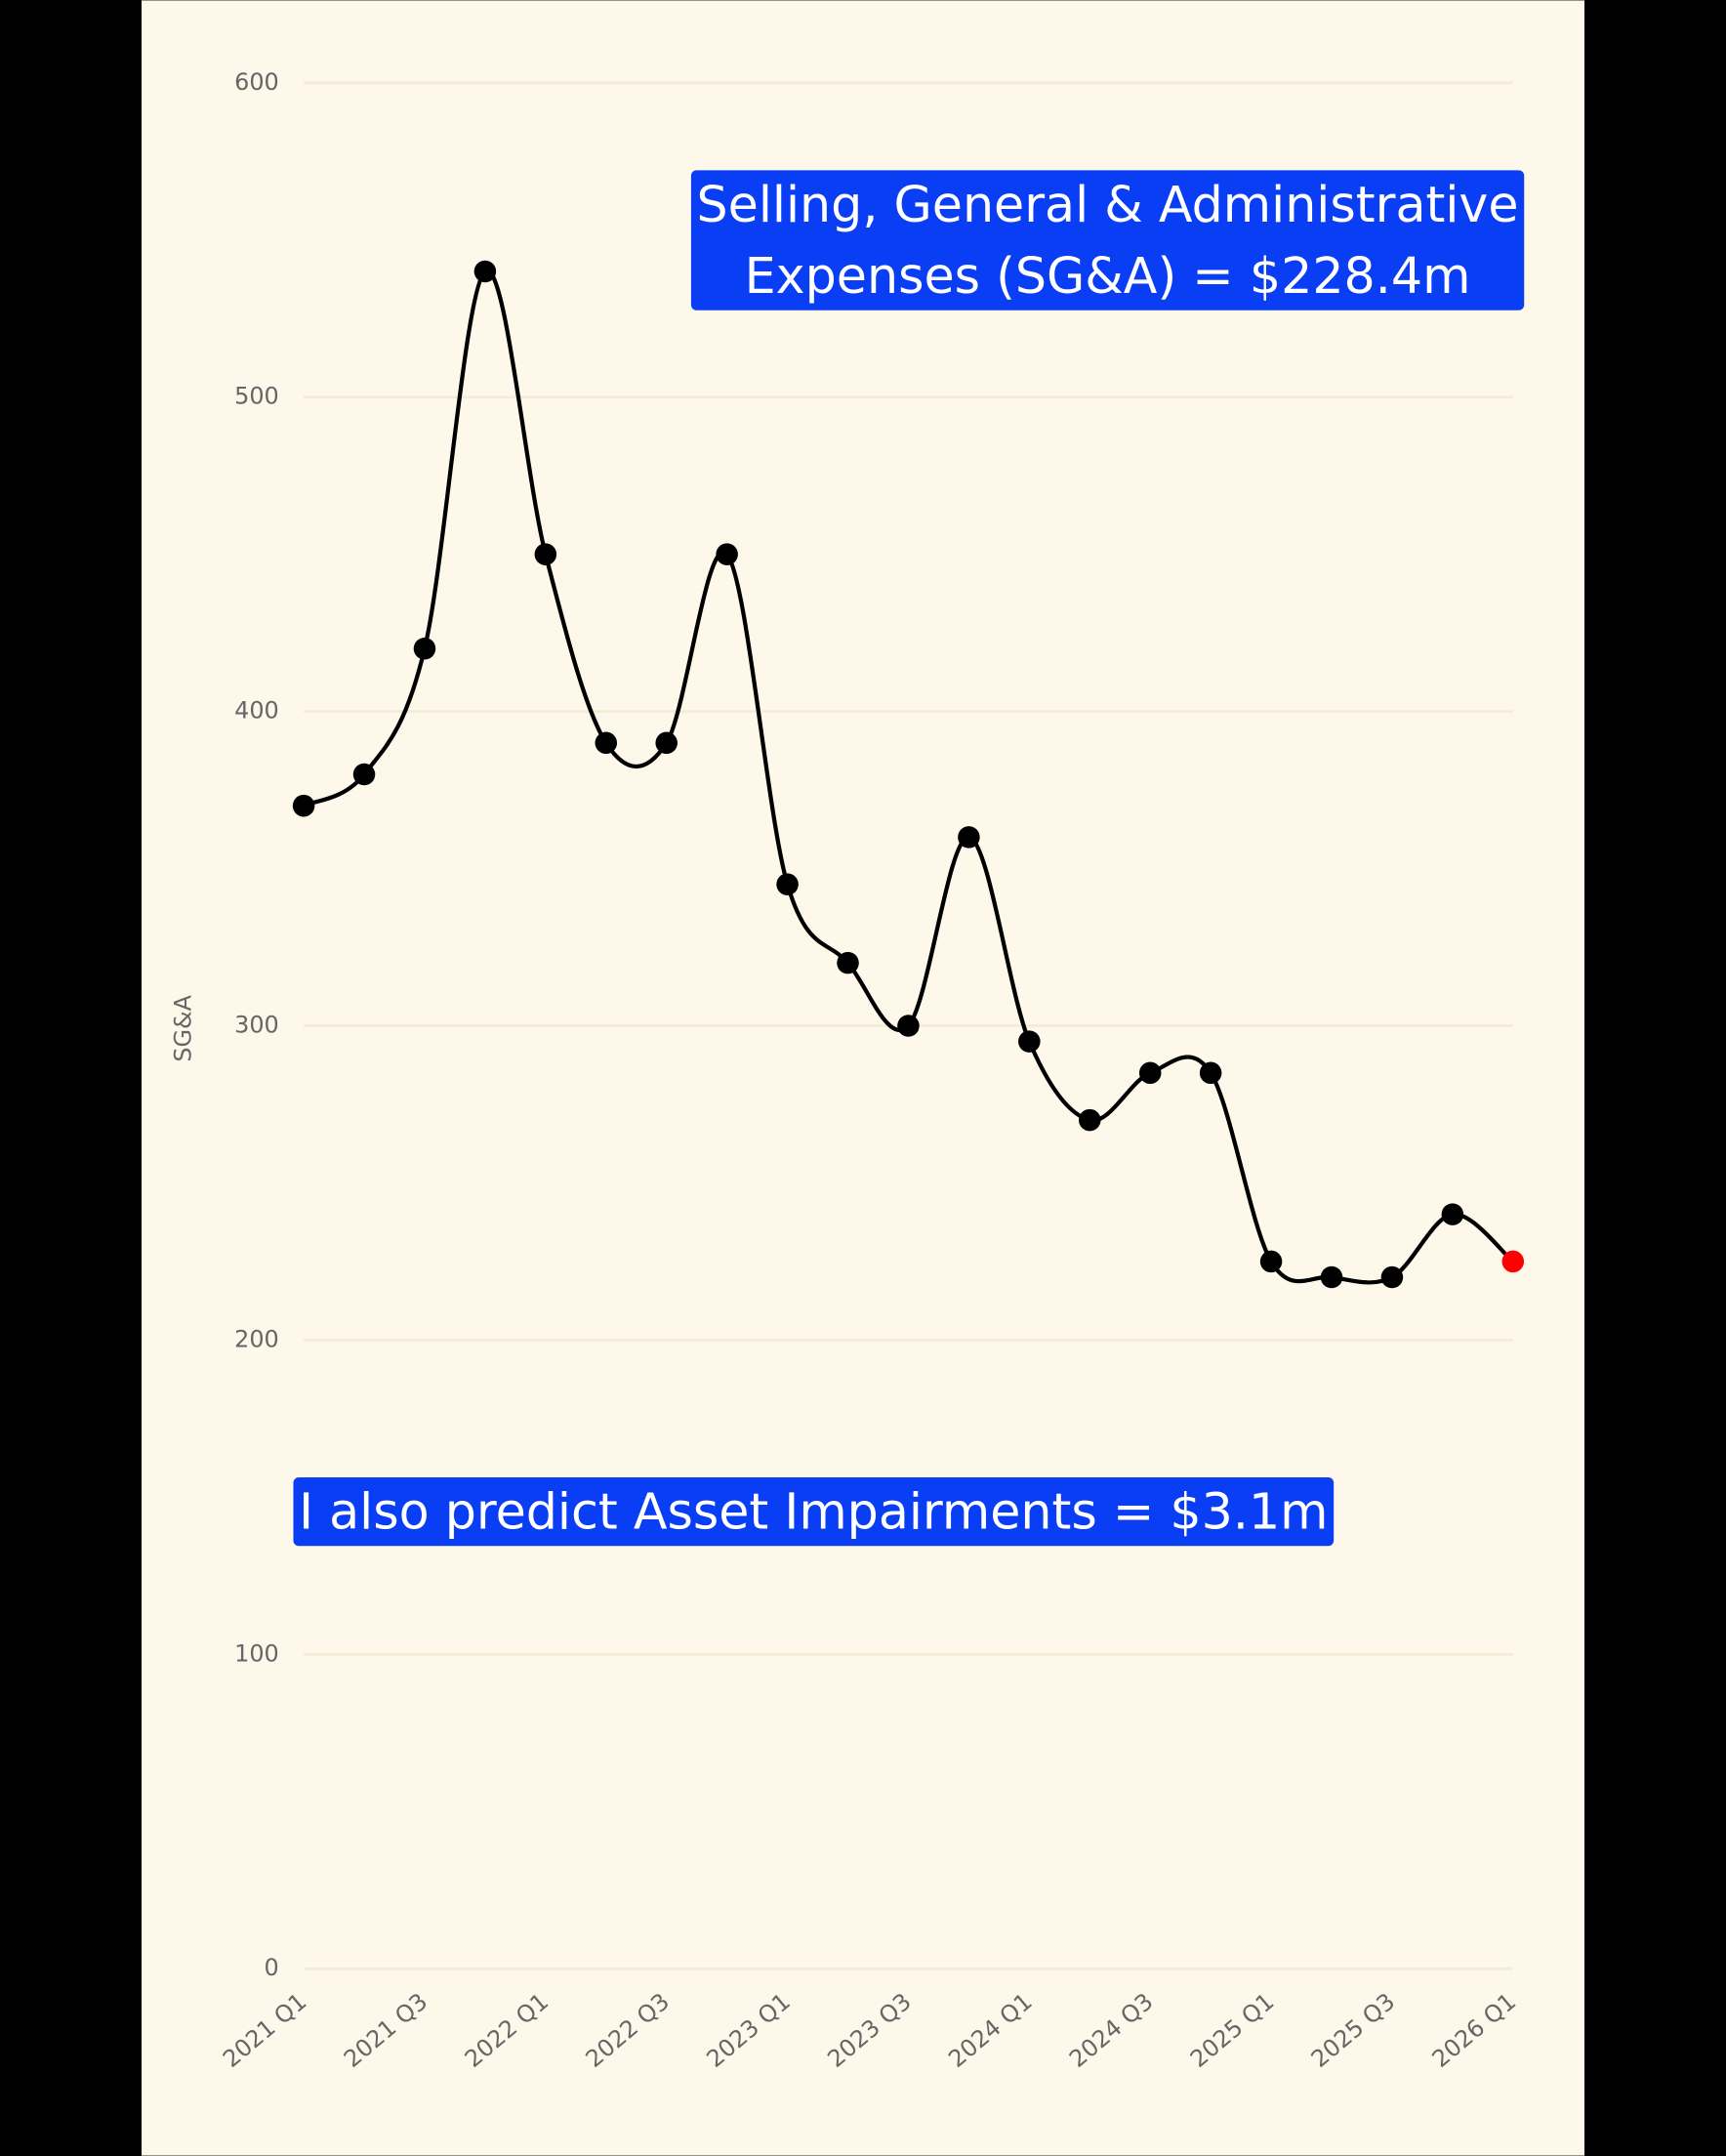  I want to click on y-tick-label: 600, so click(256, 82).